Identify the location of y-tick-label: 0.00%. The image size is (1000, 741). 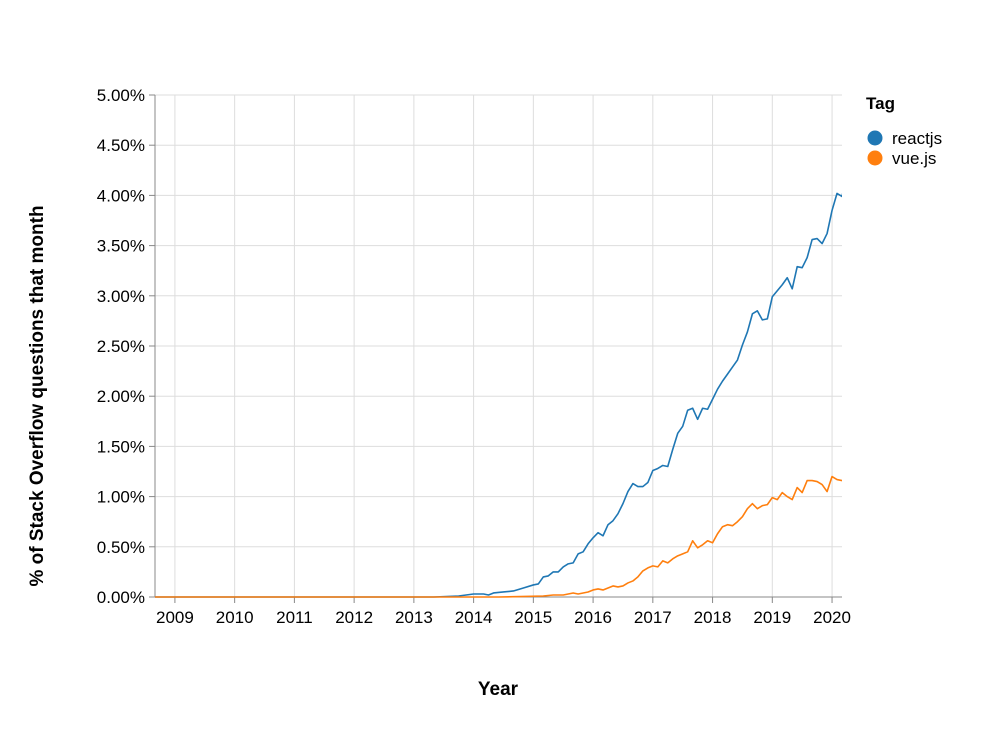
(121, 597).